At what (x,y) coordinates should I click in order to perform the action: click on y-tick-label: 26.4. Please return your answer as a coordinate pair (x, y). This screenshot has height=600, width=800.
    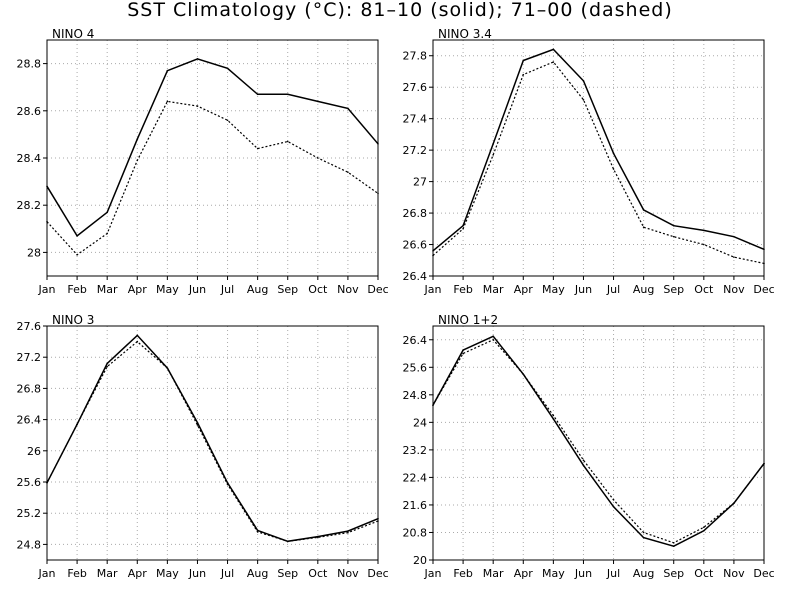
    Looking at the image, I should click on (29, 420).